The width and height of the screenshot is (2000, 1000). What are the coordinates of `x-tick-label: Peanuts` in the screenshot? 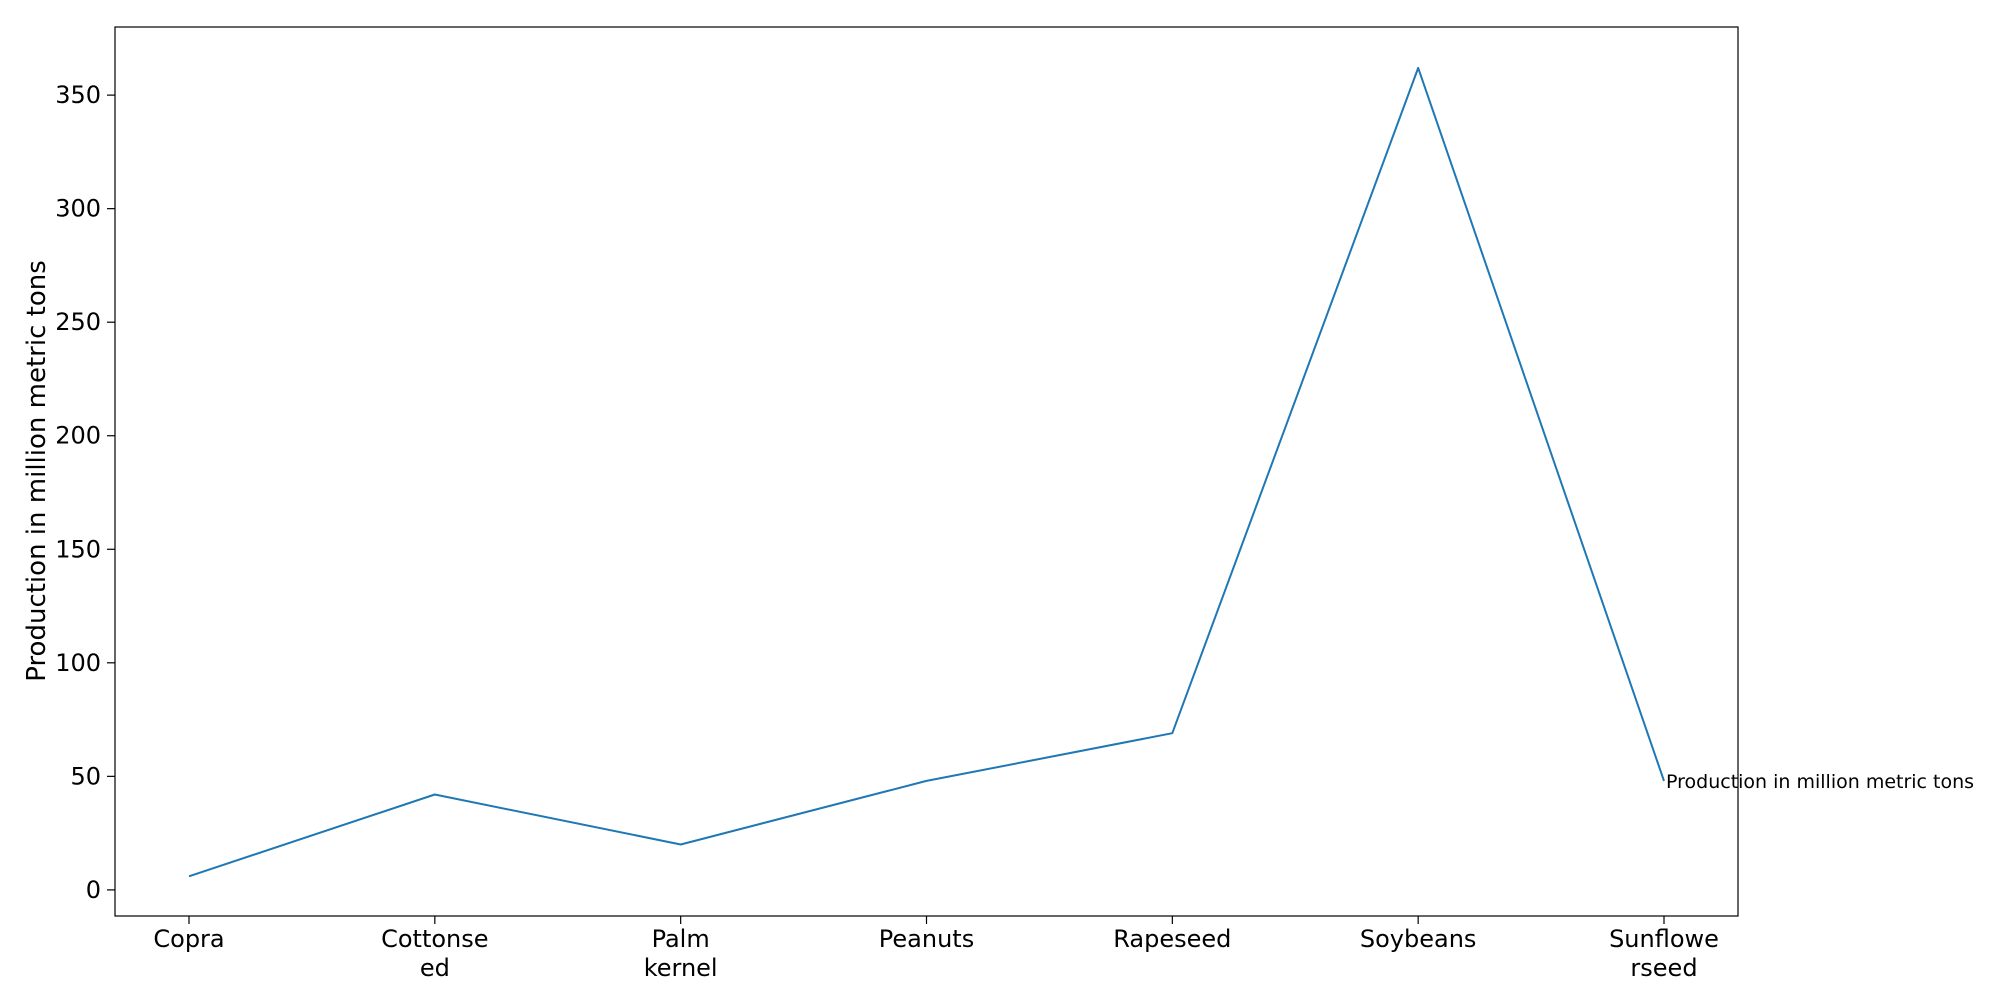 It's located at (926, 939).